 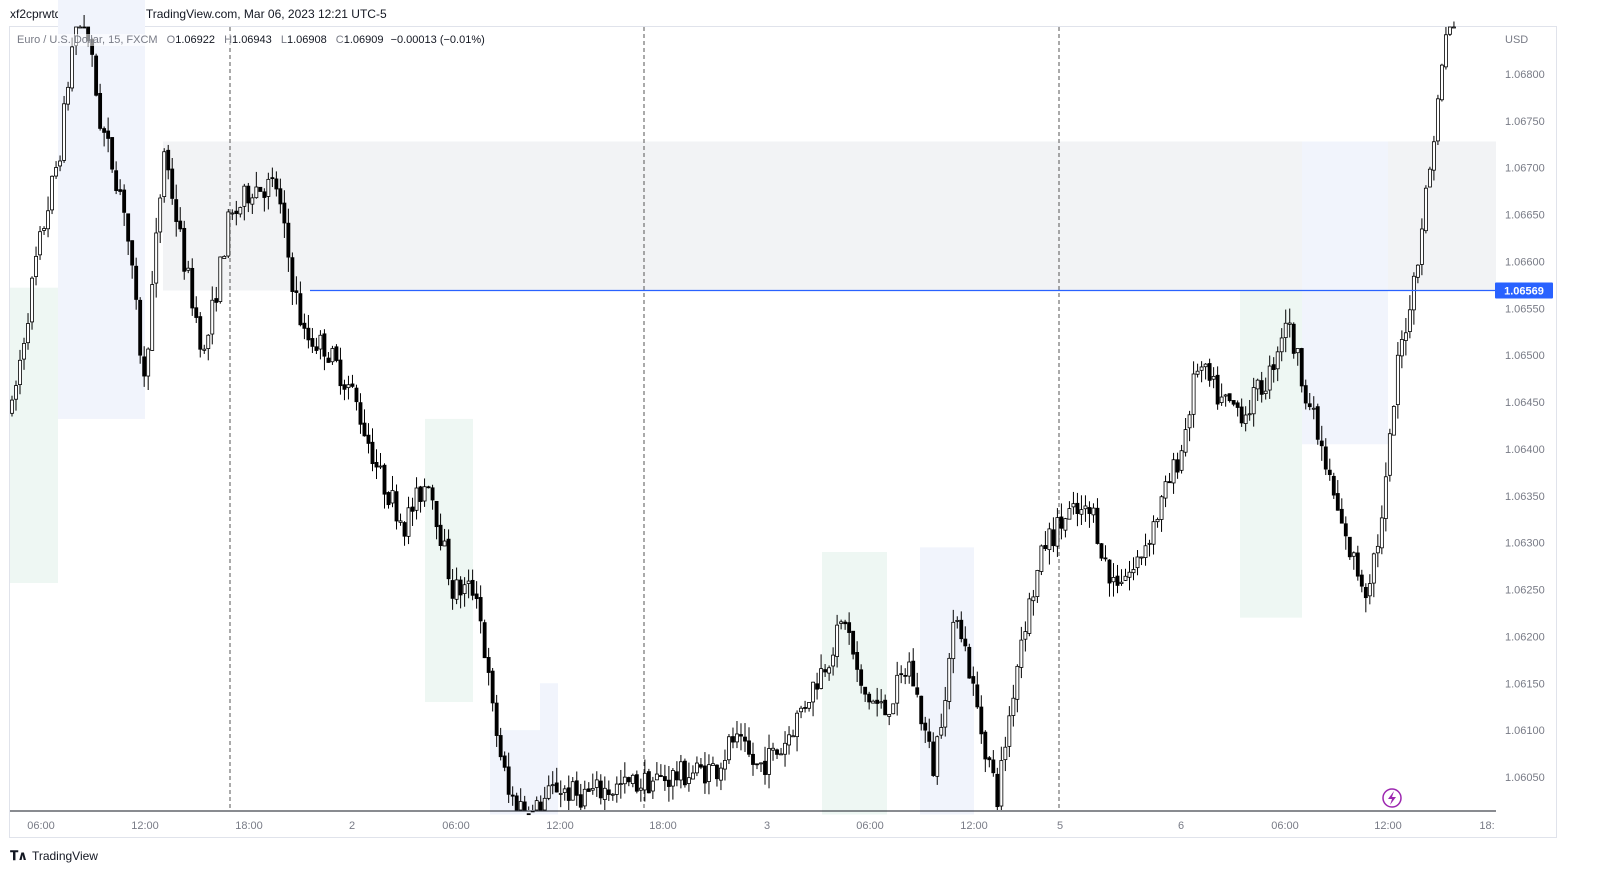 What do you see at coordinates (1525, 216) in the screenshot?
I see `y-tick-label: 1.06650` at bounding box center [1525, 216].